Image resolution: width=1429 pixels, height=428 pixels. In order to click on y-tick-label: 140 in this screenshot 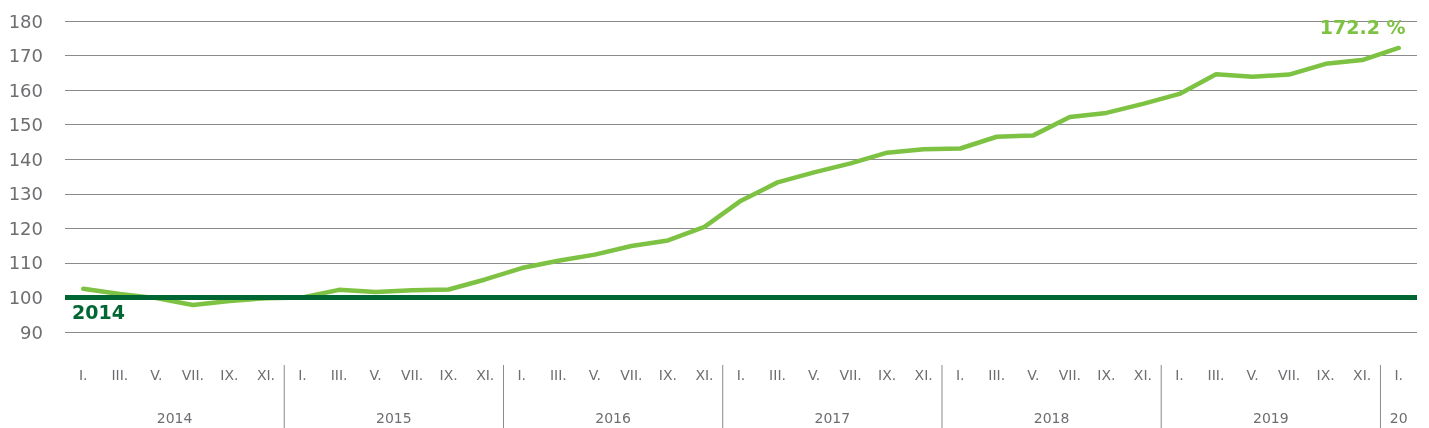, I will do `click(25, 159)`.